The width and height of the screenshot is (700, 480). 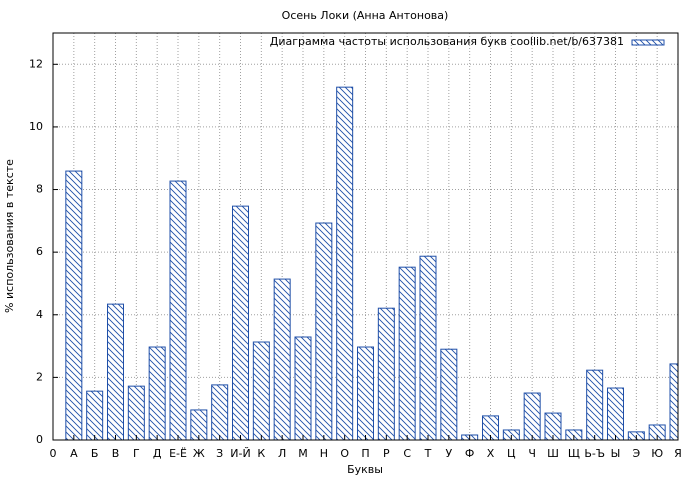 I want to click on x-tick-label: Е-Ё, so click(x=178, y=453).